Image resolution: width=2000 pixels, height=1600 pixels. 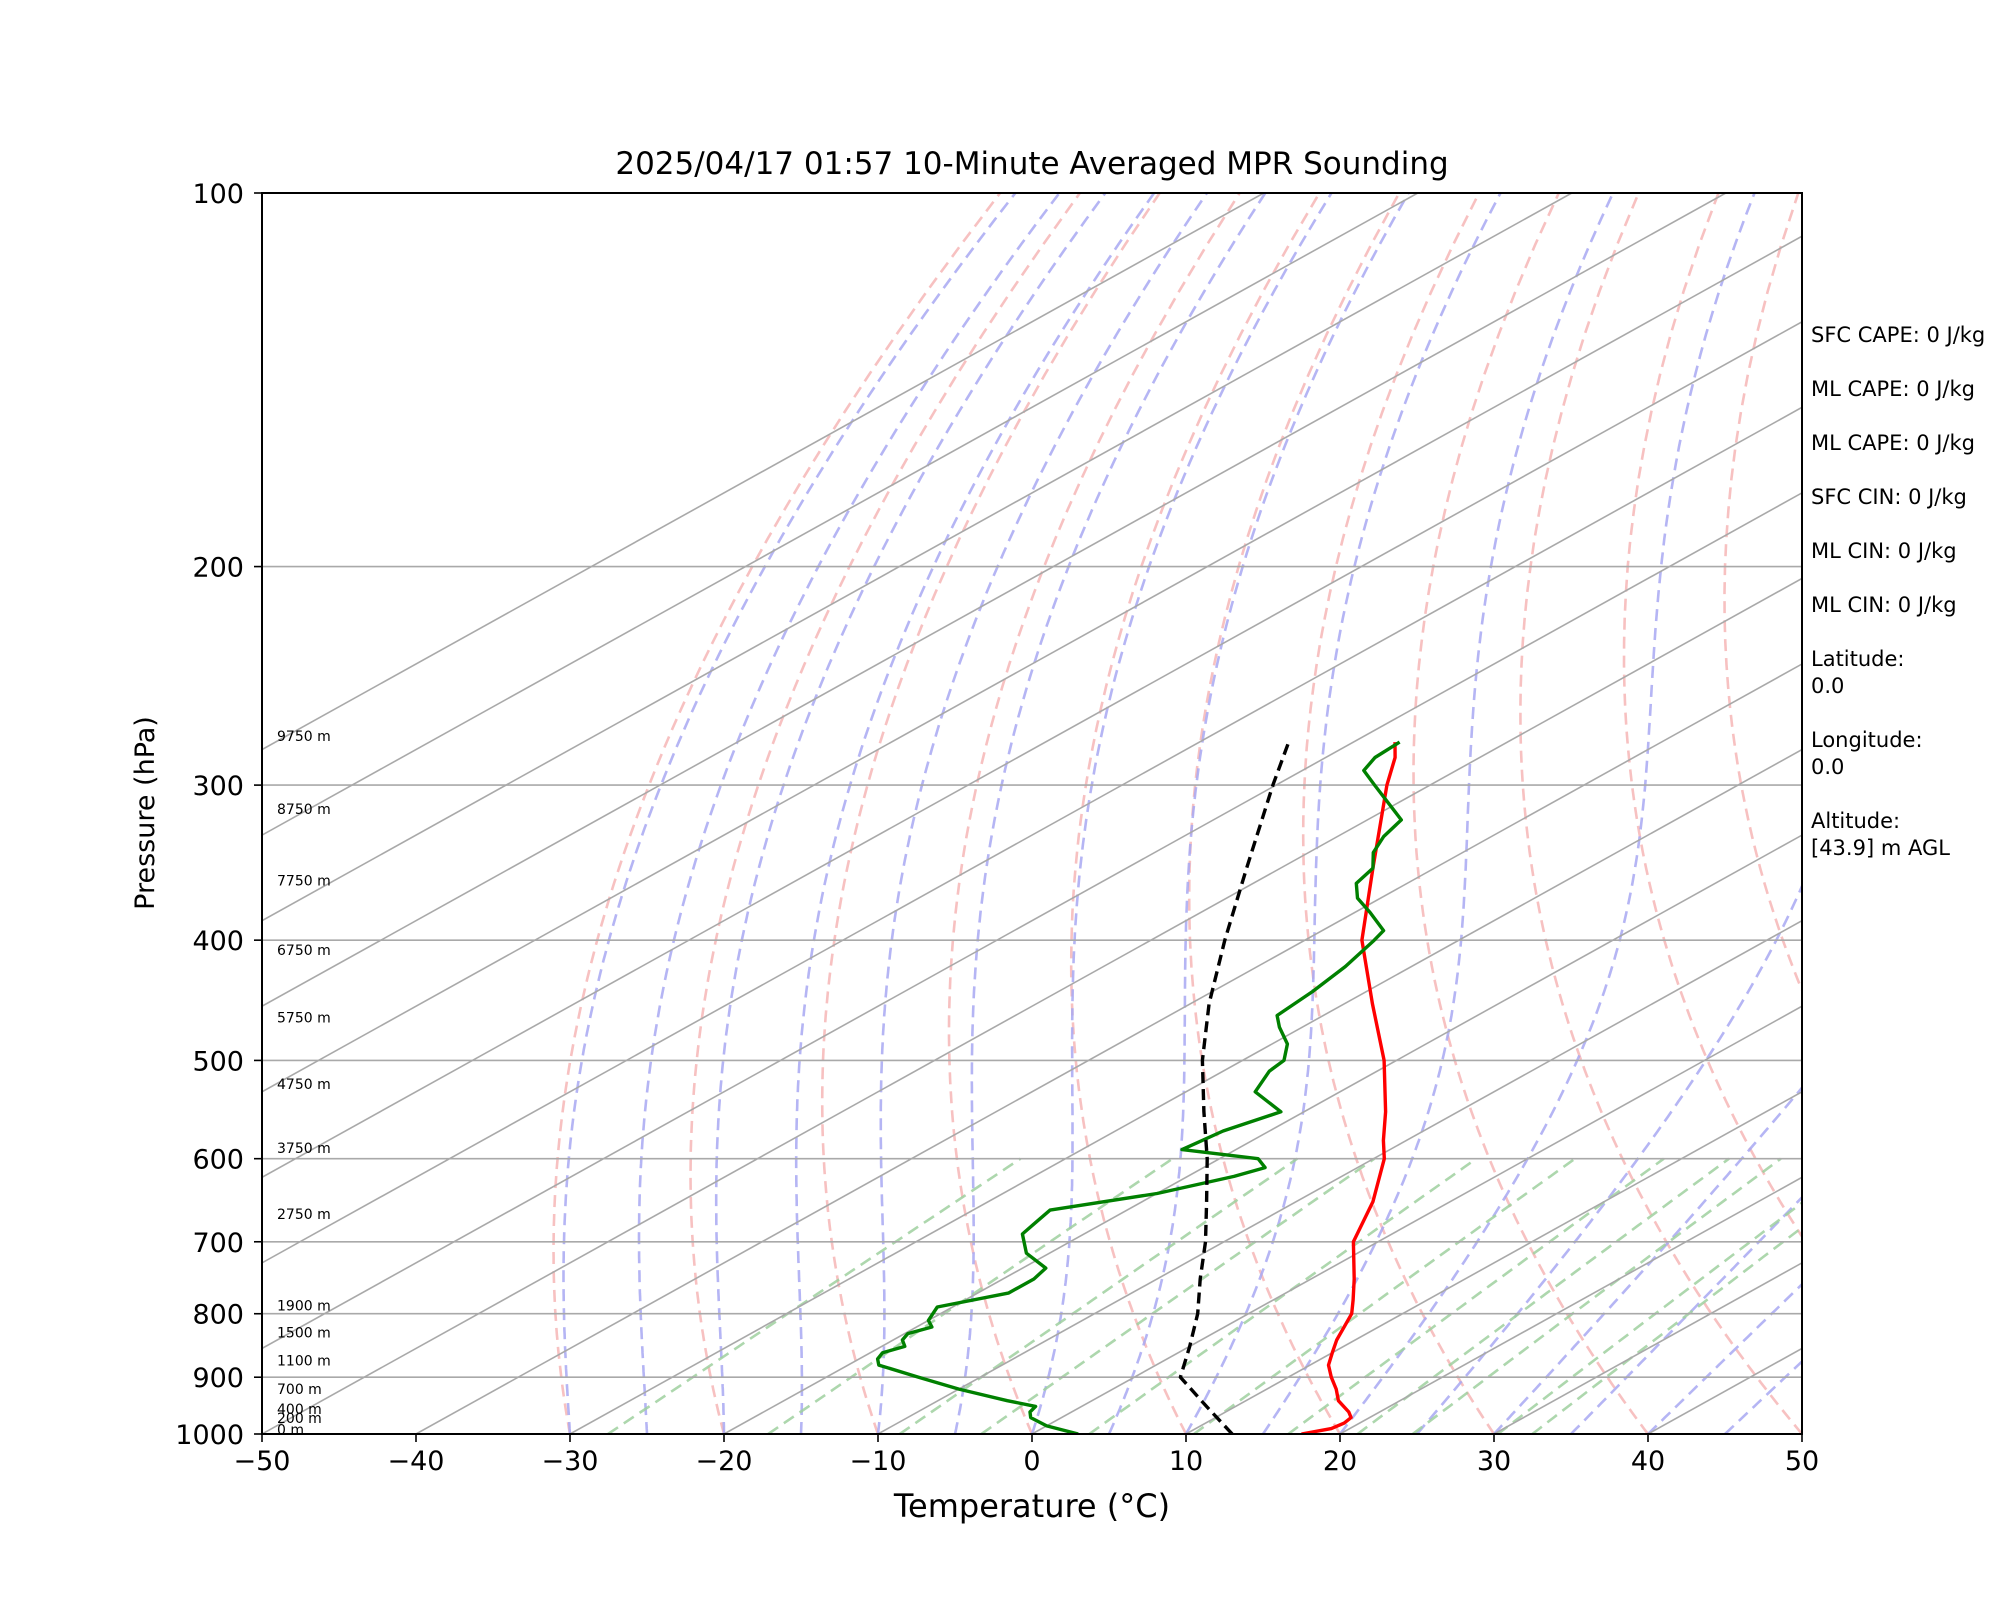 What do you see at coordinates (262, 1461) in the screenshot?
I see `x-tick-label: −50` at bounding box center [262, 1461].